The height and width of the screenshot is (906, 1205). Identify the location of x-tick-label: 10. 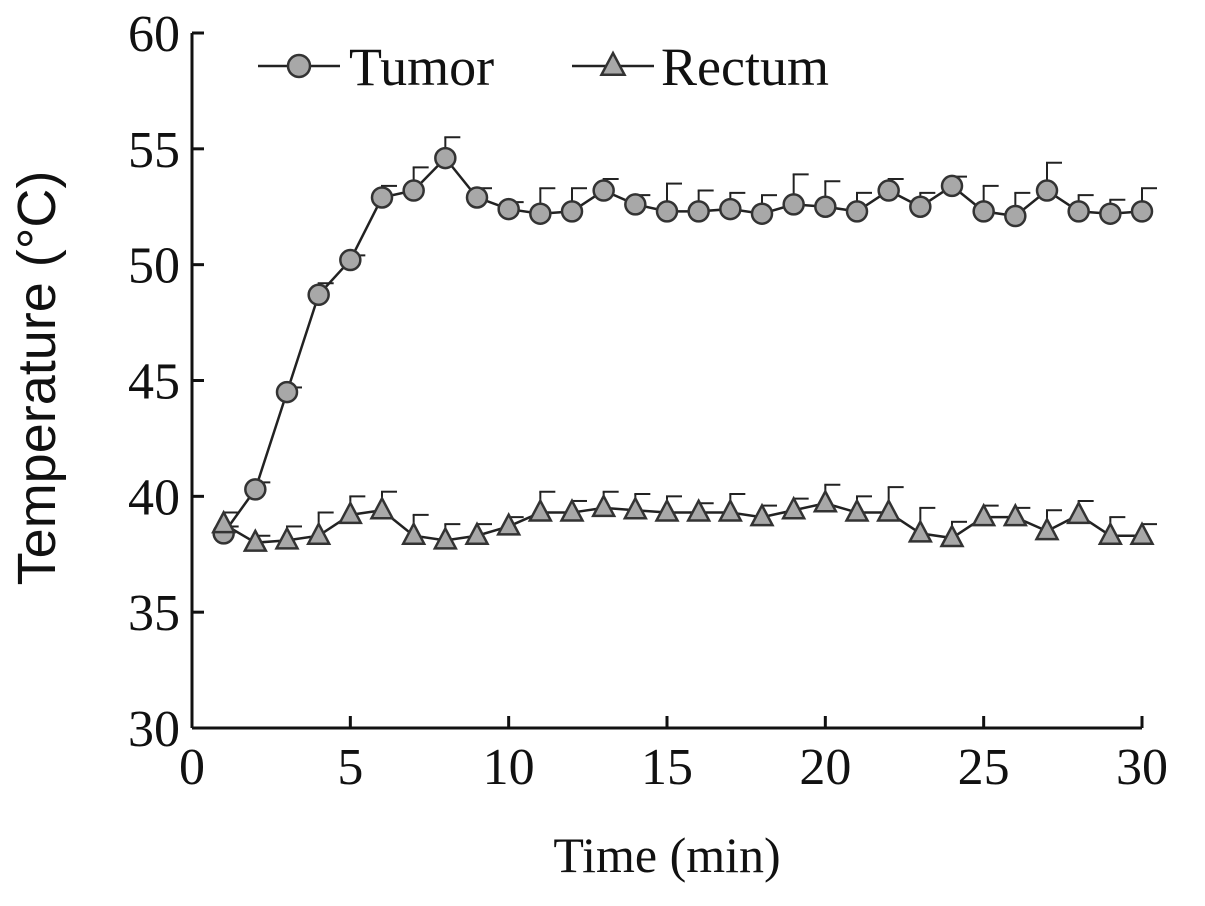
(509, 767).